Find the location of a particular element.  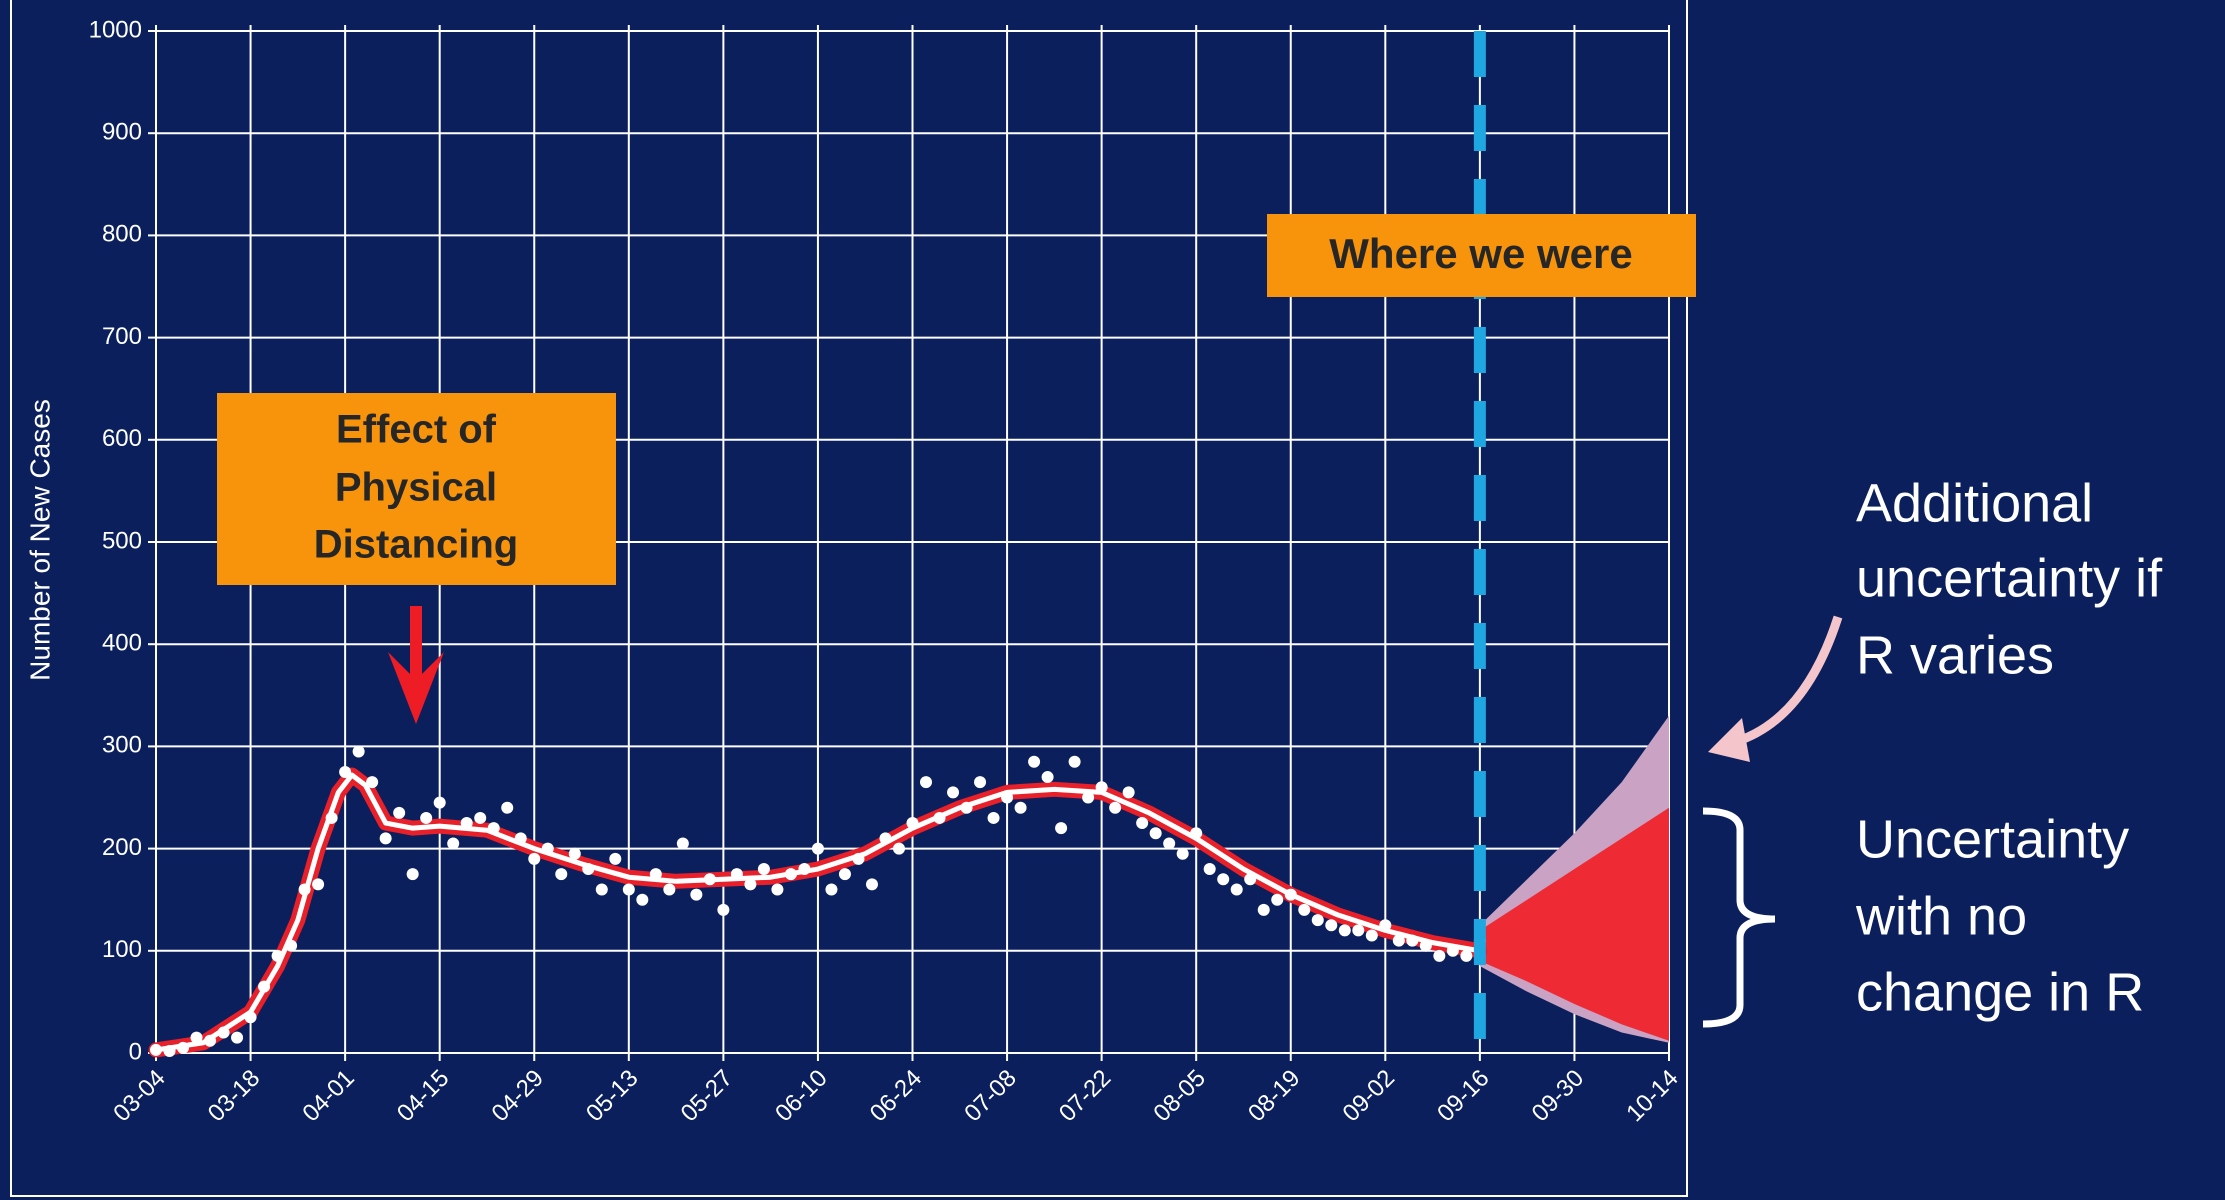

annotation-text: Where we were is located at coordinates (1480, 253).